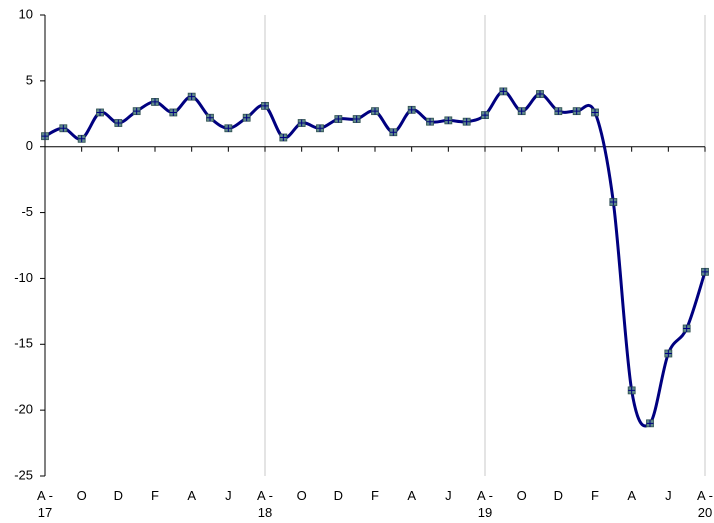 The image size is (714, 523). What do you see at coordinates (485, 504) in the screenshot?
I see `x-tick-label: A - 19` at bounding box center [485, 504].